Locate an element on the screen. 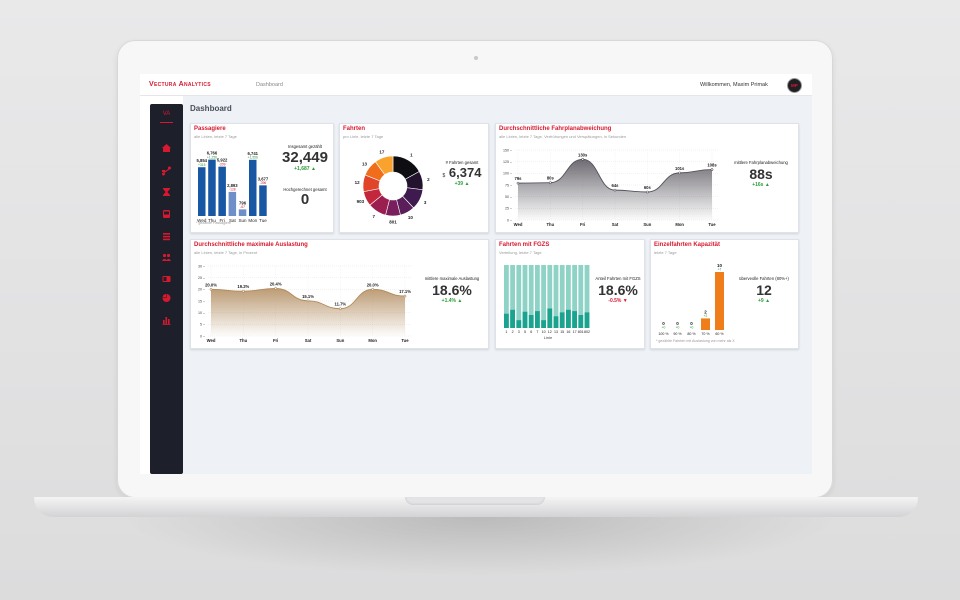  kpi-delta: +1,687 ▲ is located at coordinates (305, 169).